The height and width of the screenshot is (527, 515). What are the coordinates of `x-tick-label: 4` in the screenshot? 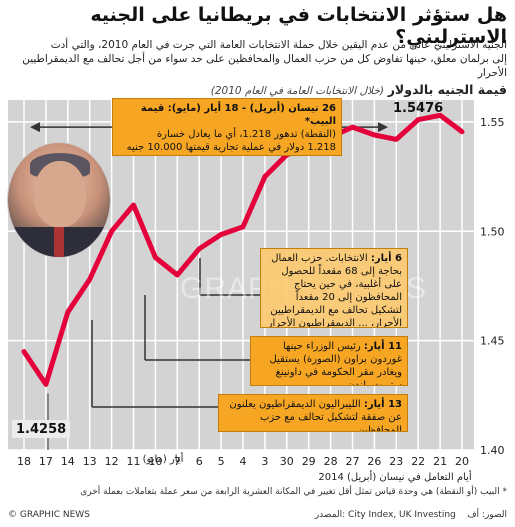 It's located at (243, 461).